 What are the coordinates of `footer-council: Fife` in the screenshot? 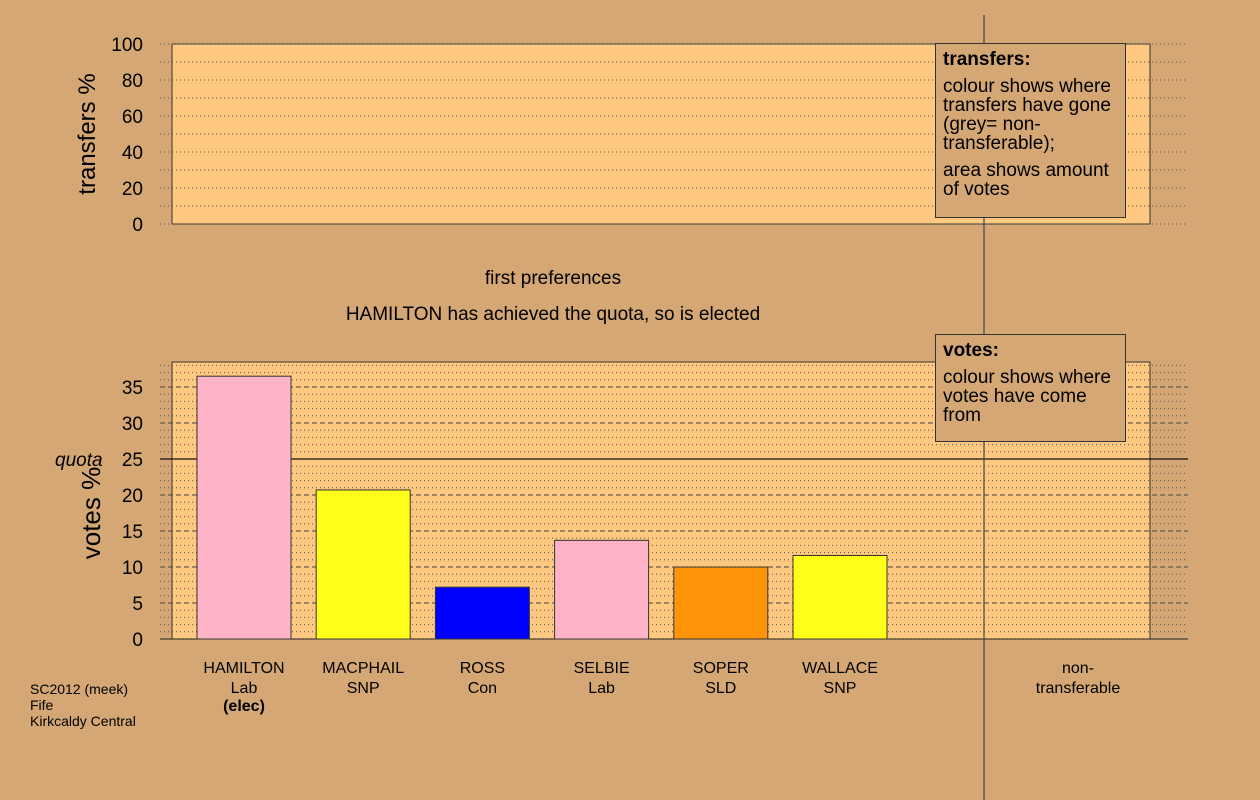 It's located at (42, 705).